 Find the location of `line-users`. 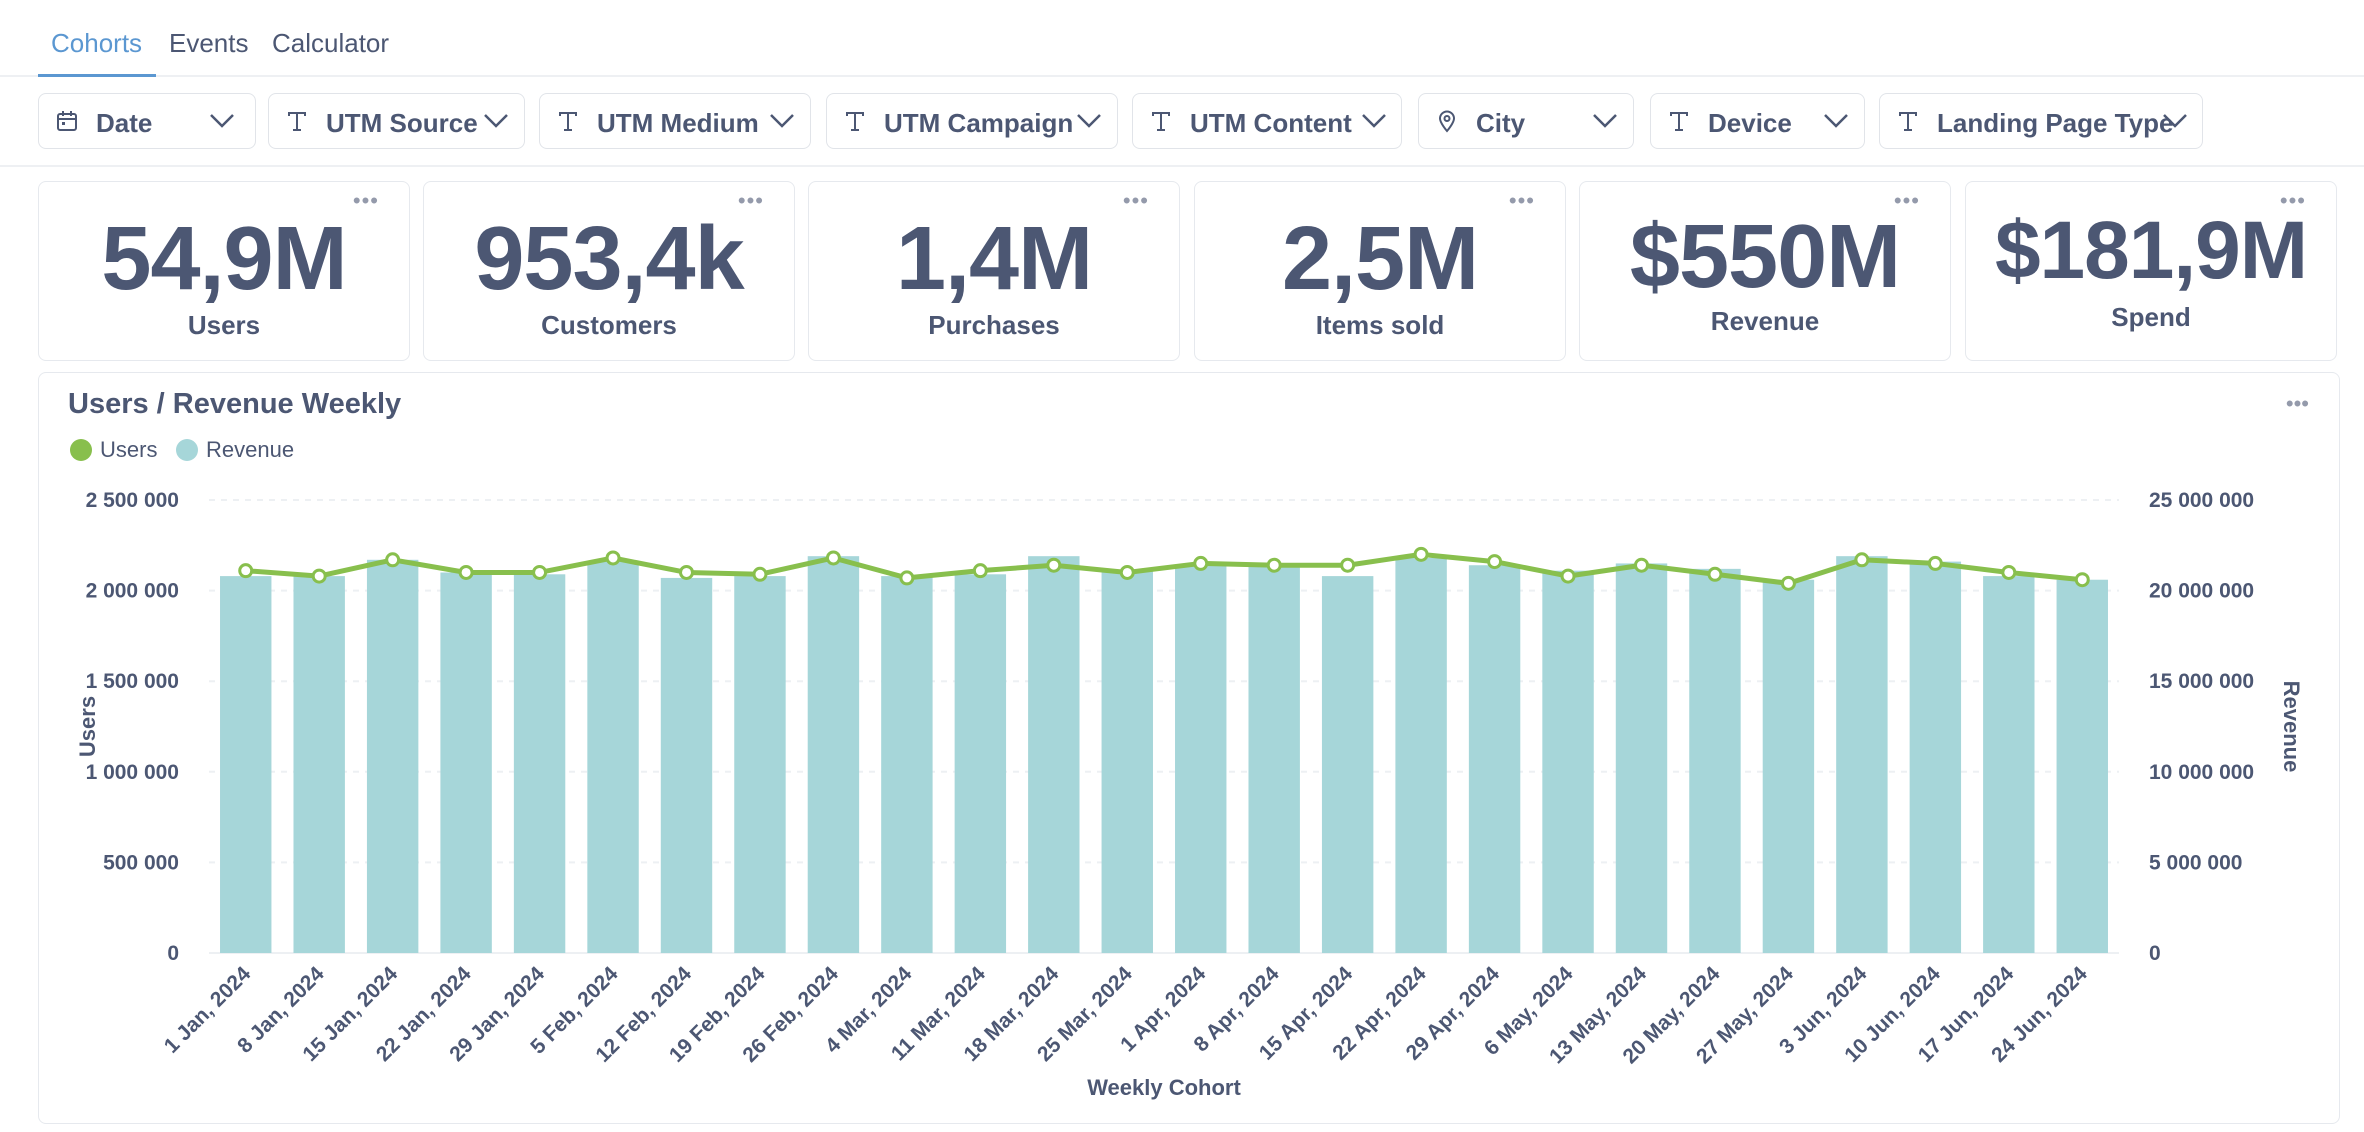

line-users is located at coordinates (1164, 568).